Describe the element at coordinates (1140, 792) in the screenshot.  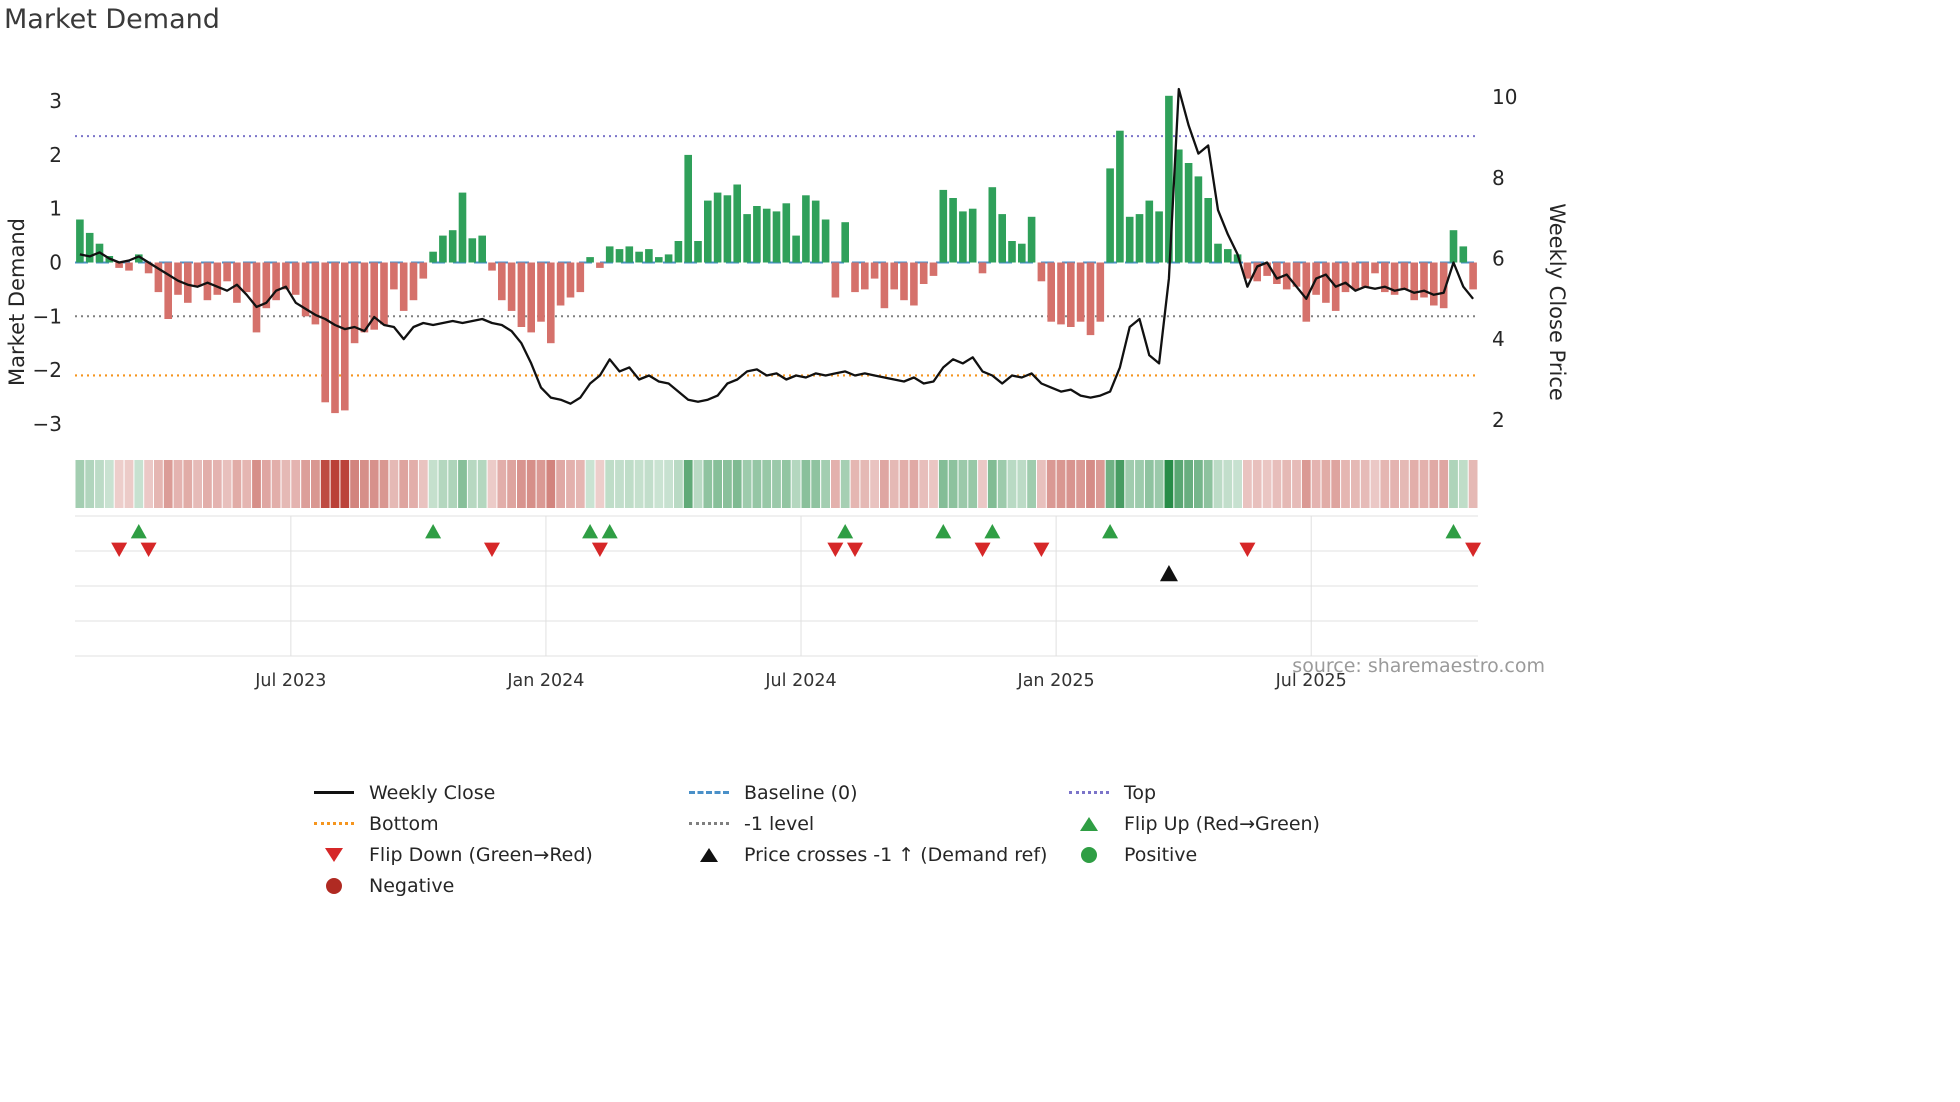
I see `legend-label: Top` at that location.